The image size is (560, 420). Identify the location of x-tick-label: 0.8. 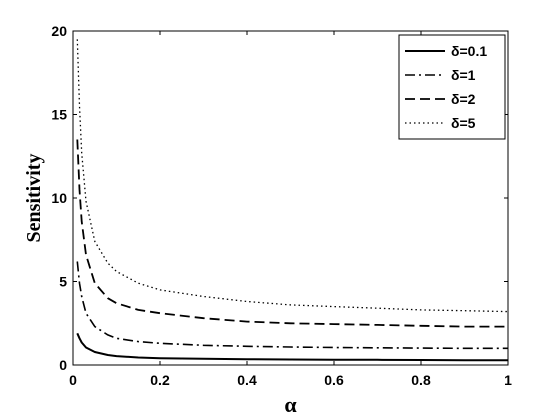
(421, 380).